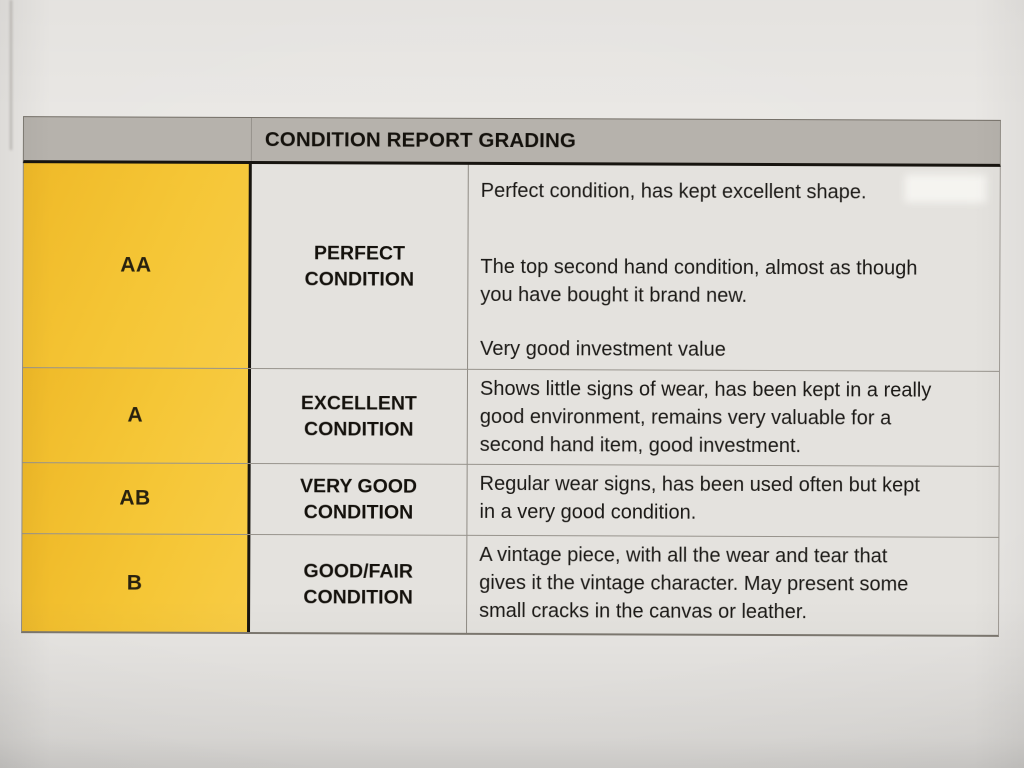  I want to click on grade-label: AA, so click(136, 265).